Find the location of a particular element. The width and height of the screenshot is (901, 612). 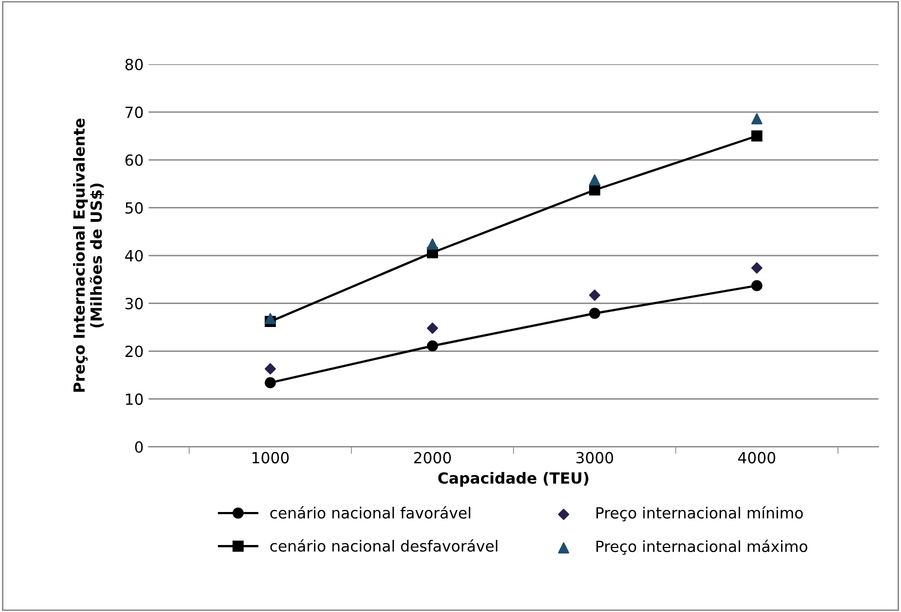

legend-label: Preço internacional mínimo is located at coordinates (699, 514).